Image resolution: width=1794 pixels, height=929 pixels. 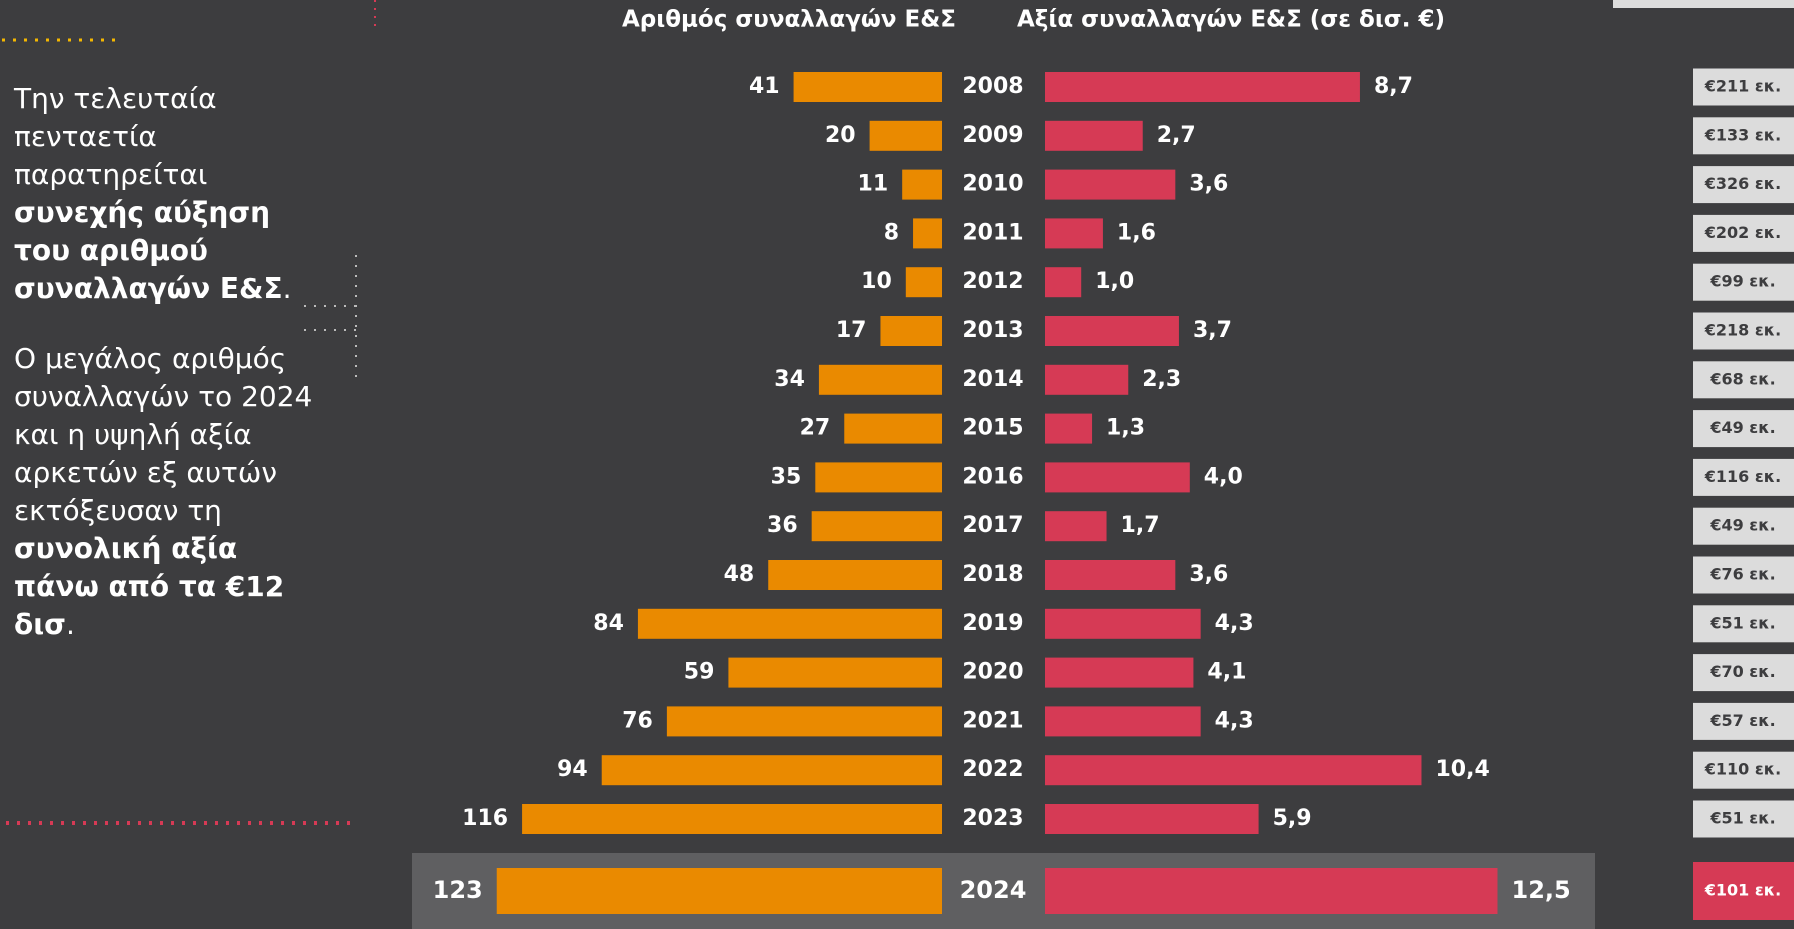 I want to click on text-run: ., so click(x=287, y=288).